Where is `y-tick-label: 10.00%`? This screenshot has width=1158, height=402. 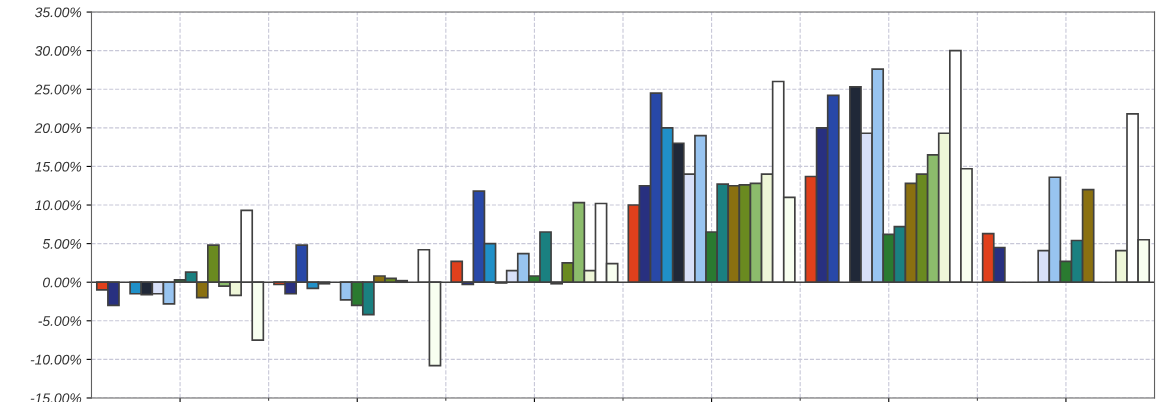
y-tick-label: 10.00% is located at coordinates (58, 205).